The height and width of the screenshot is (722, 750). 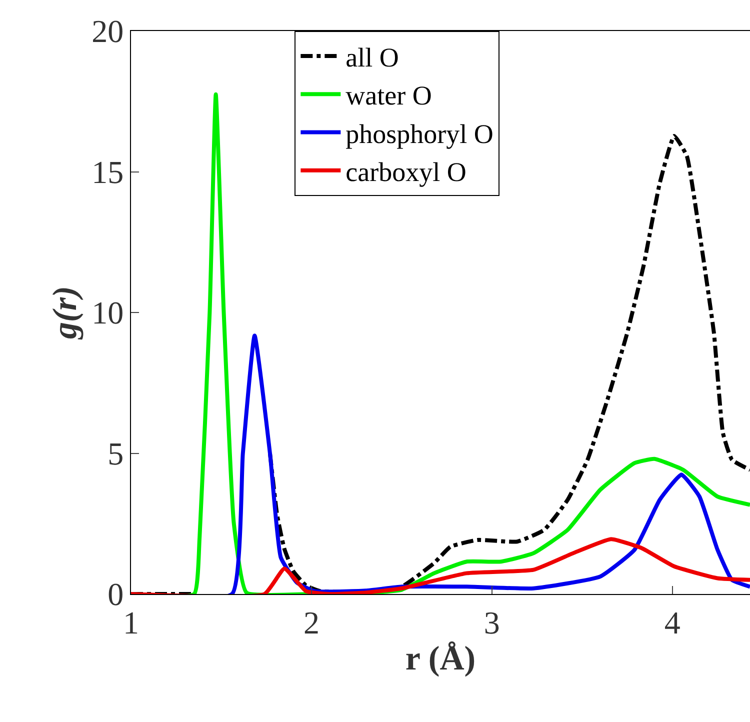 What do you see at coordinates (116, 453) in the screenshot?
I see `y-tick-label: 5` at bounding box center [116, 453].